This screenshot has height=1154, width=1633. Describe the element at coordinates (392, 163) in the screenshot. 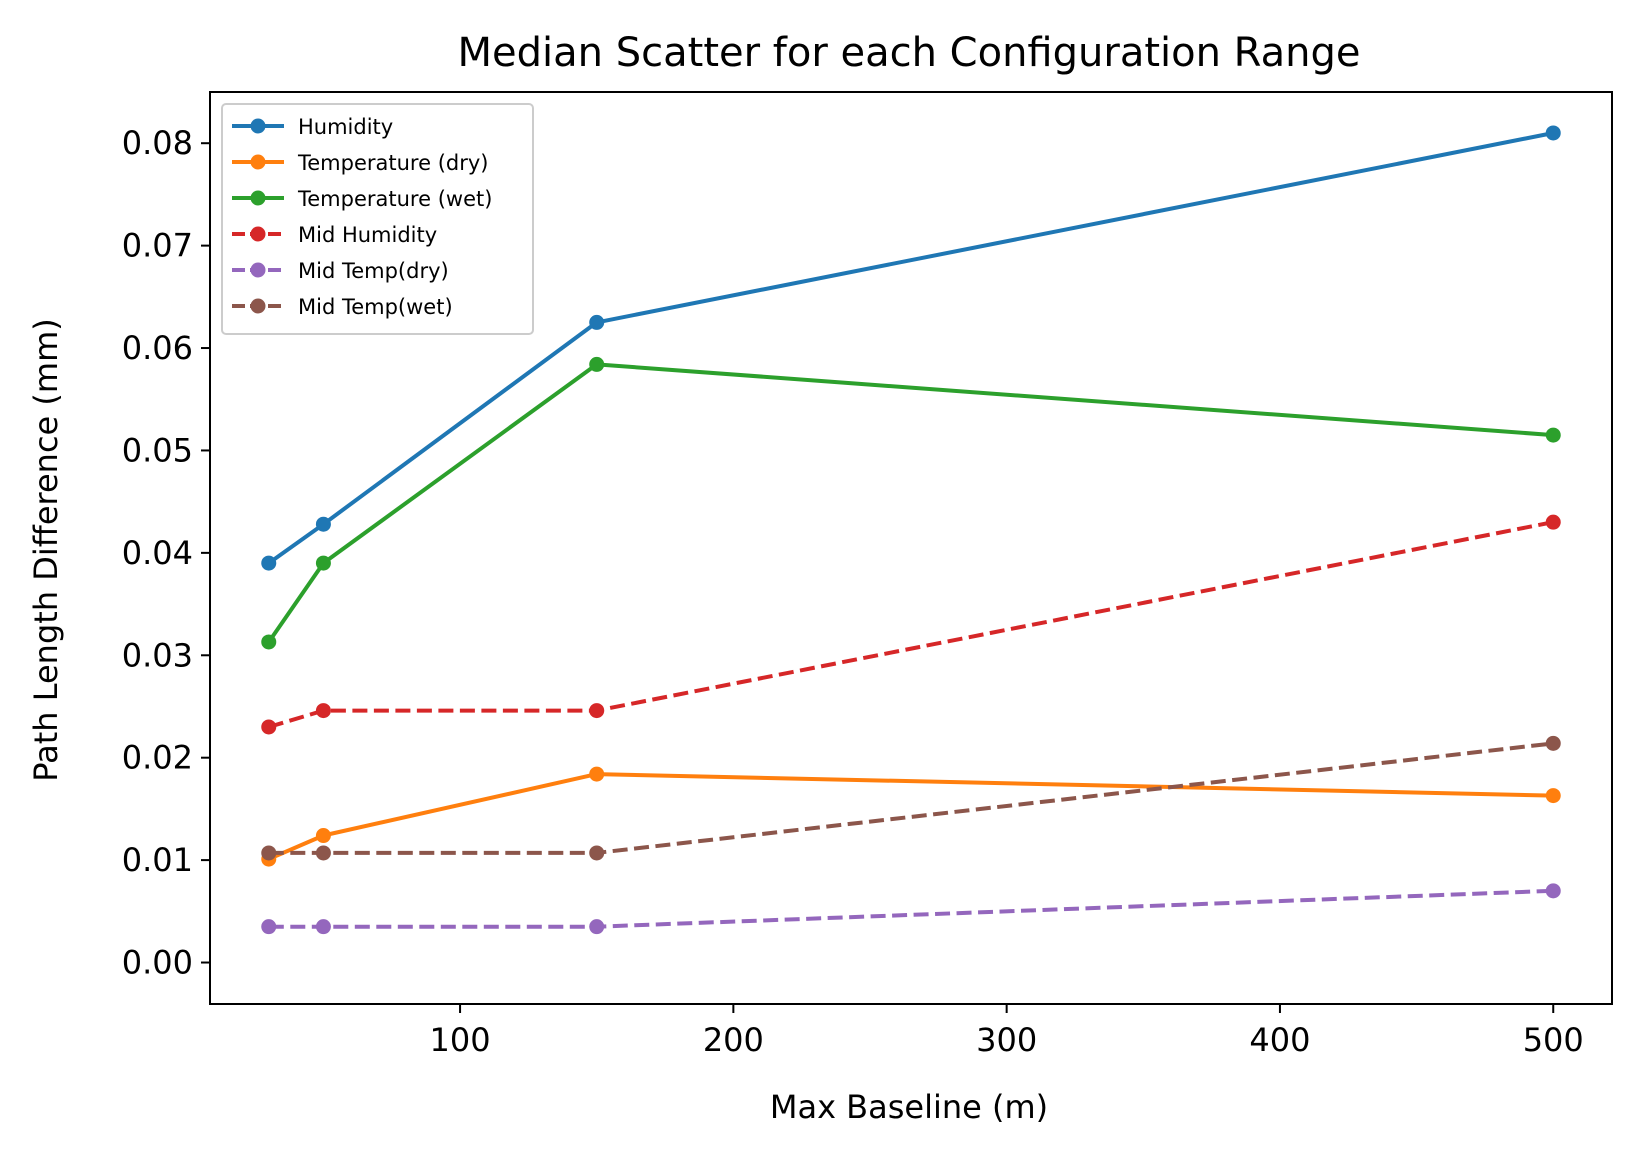

I see `legend-label: Temperature (dry)` at that location.